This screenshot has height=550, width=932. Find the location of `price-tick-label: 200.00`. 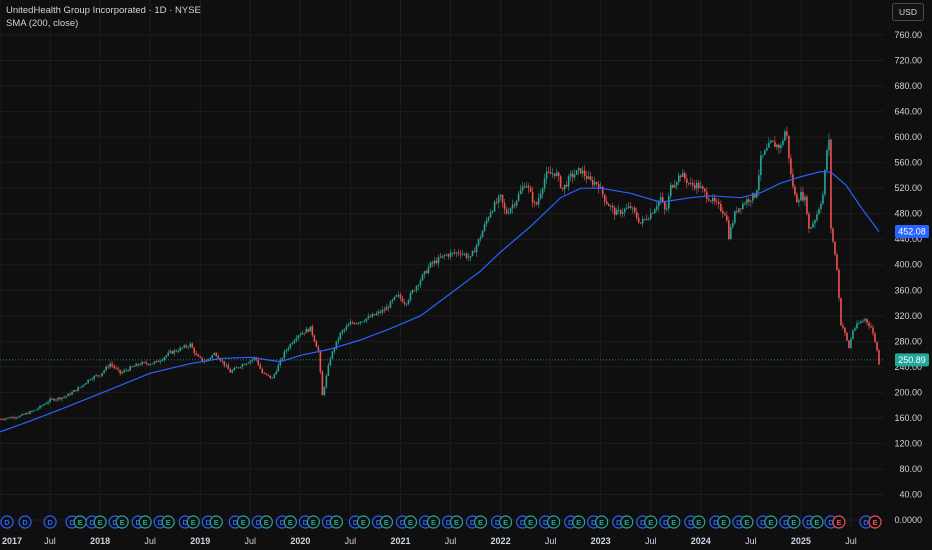

price-tick-label: 200.00 is located at coordinates (908, 392).